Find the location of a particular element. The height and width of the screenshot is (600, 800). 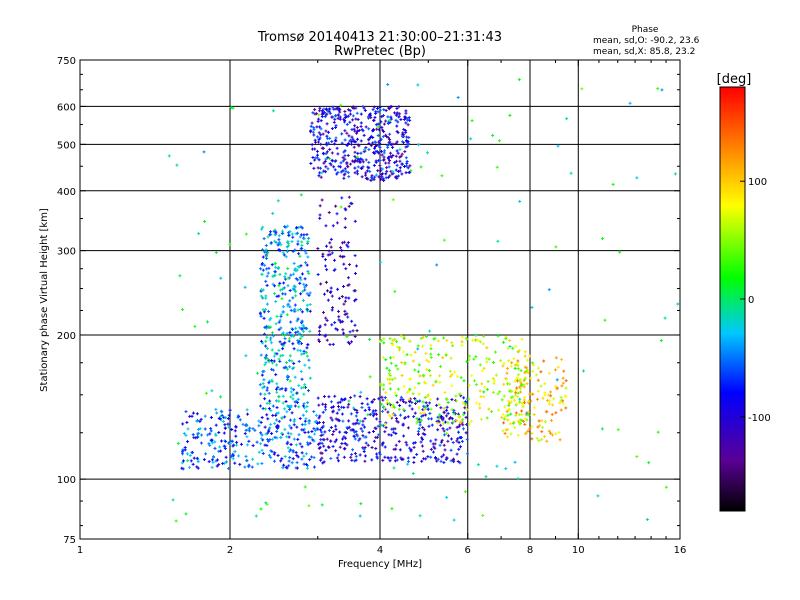

chart-subtitle: RwPretec (Bp) is located at coordinates (380, 51).